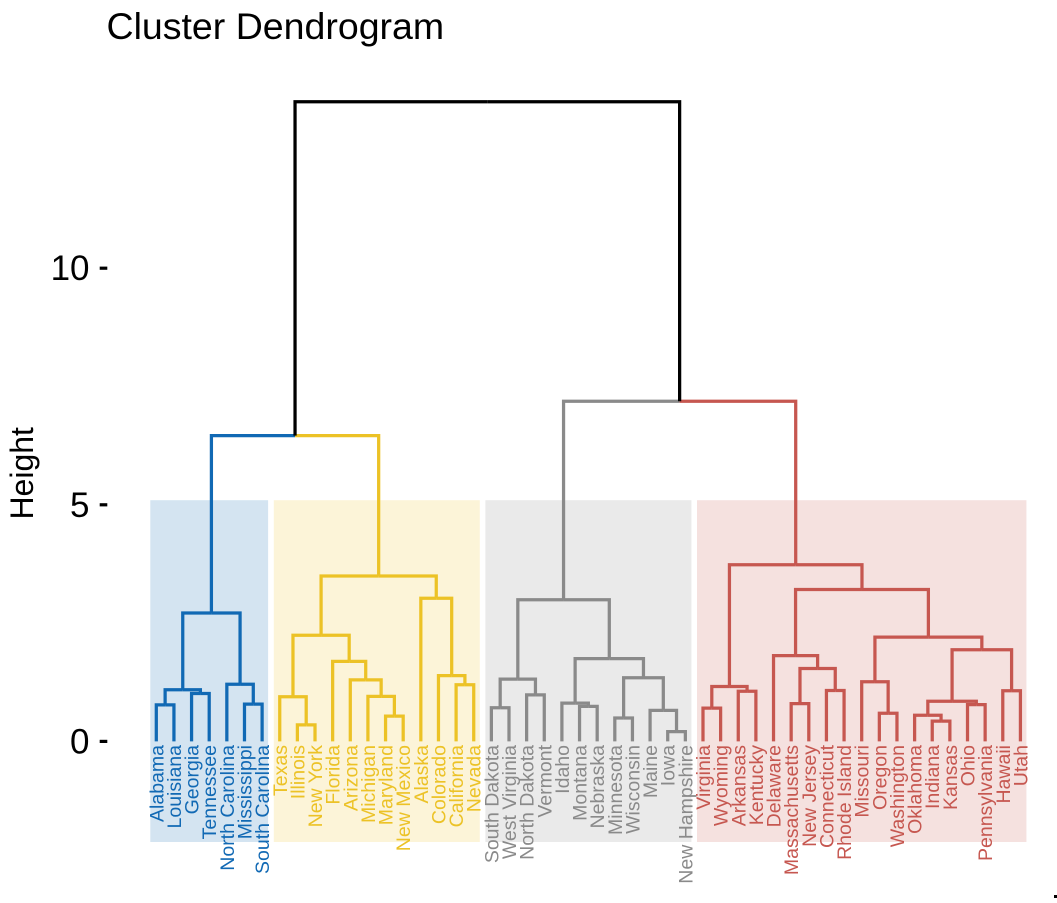 The width and height of the screenshot is (1057, 903). Describe the element at coordinates (616, 790) in the screenshot. I see `svg-text: Minnesota` at that location.